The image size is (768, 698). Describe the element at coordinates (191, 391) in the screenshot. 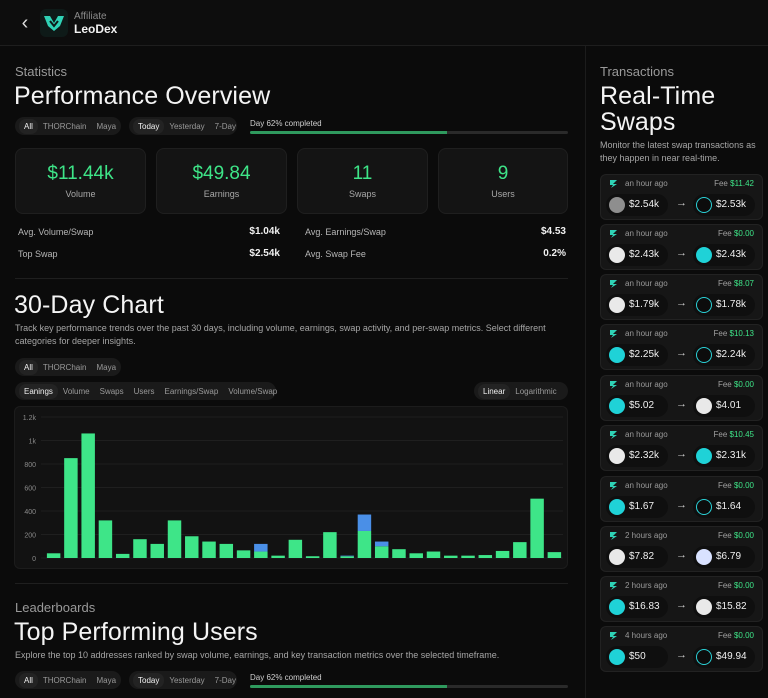

I see `tab-earnings-per-swap: Earnings/Swap` at that location.